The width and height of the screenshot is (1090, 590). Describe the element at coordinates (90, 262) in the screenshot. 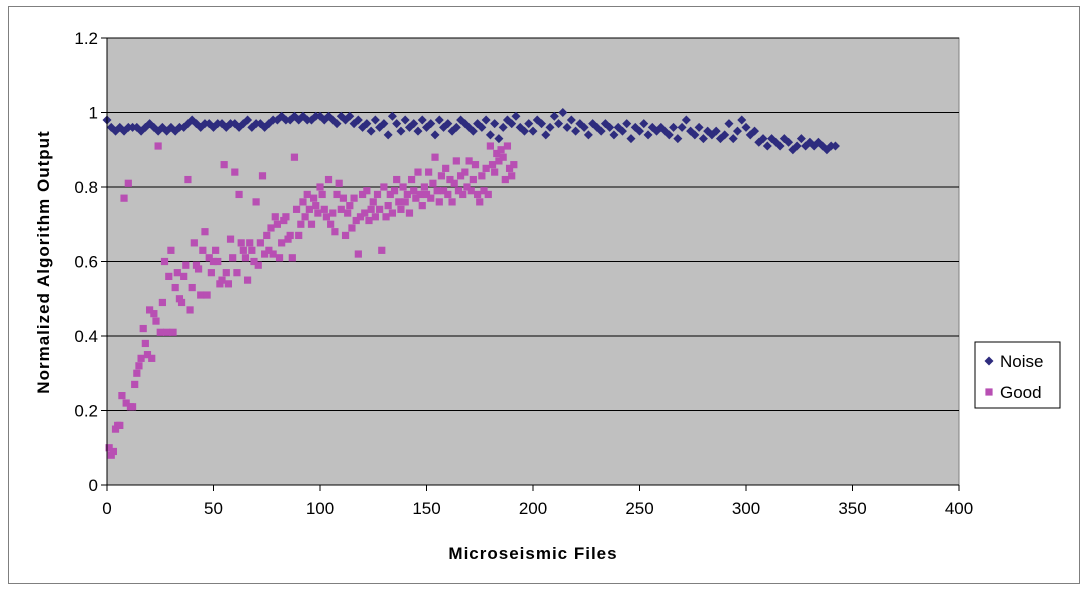

I see `y-tick-labels: 0 0.2 0.4 0.6 0.8 1 1.2` at that location.